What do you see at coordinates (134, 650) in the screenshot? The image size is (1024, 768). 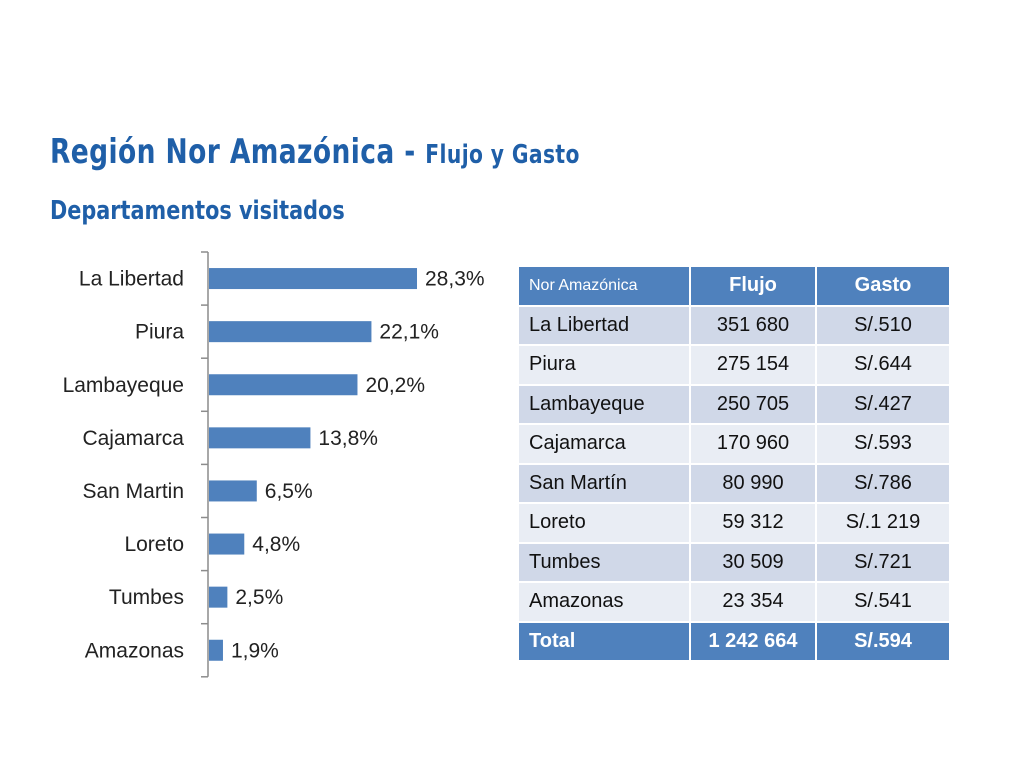 I see `category-label: Amazonas` at bounding box center [134, 650].